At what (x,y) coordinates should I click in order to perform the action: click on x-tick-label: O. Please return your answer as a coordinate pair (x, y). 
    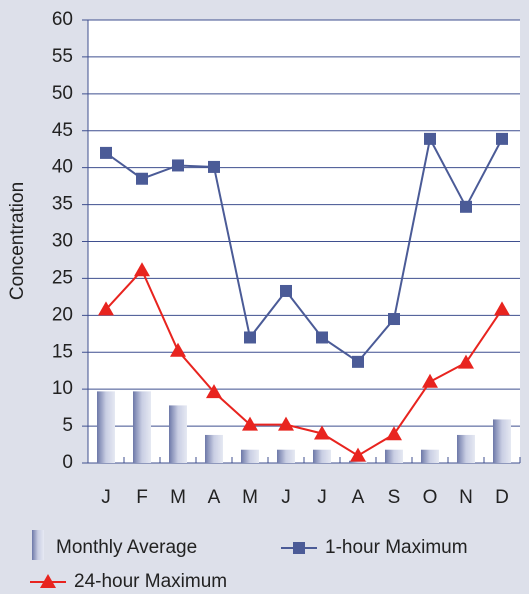
    Looking at the image, I should click on (430, 497).